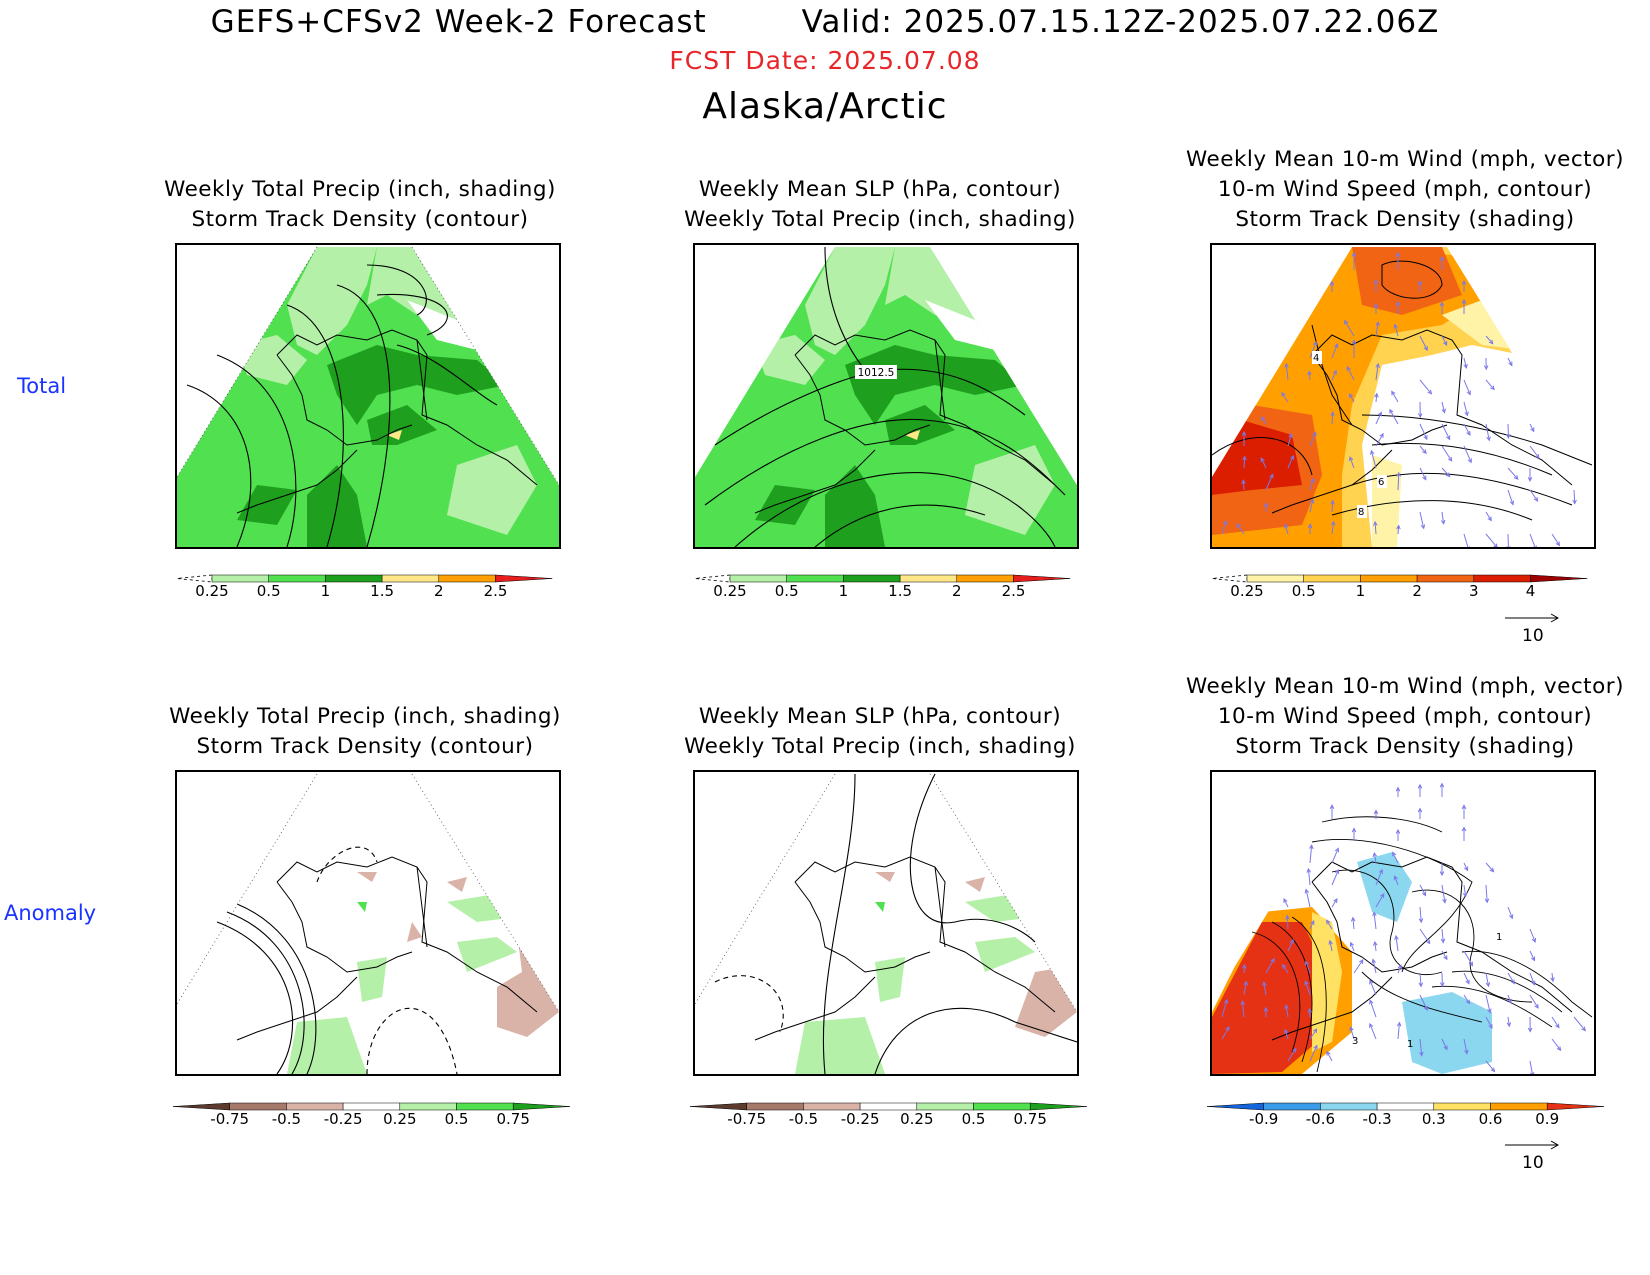  I want to click on colorbar-anom-precip: -0.75 -0.5 -0.25 0.25 0.5 0.75, so click(373, 1113).